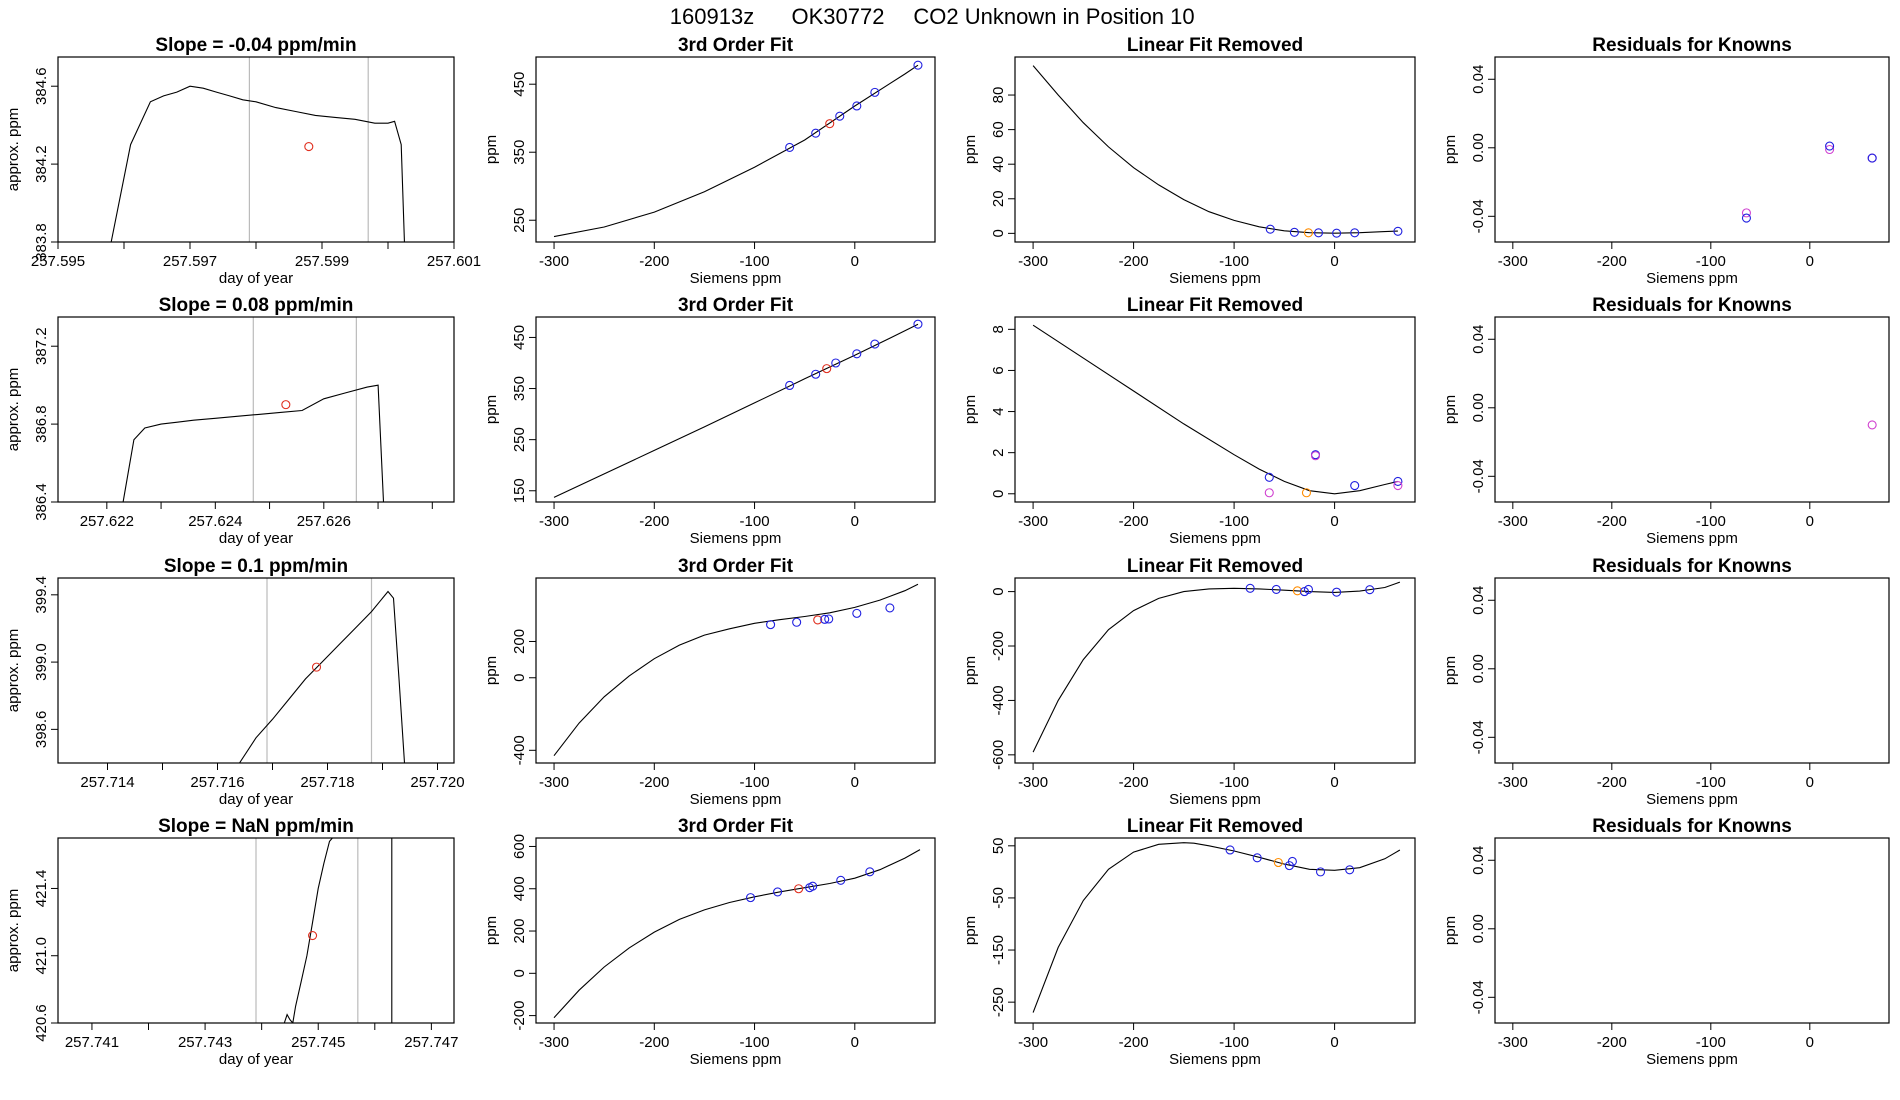 This screenshot has width=1900, height=1100. What do you see at coordinates (519, 846) in the screenshot?
I see `y-tick-label: 600` at bounding box center [519, 846].